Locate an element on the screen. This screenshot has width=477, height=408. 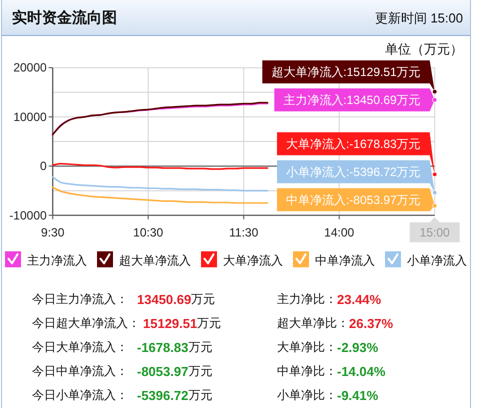
text: 13450.69万元 is located at coordinates (176, 299).